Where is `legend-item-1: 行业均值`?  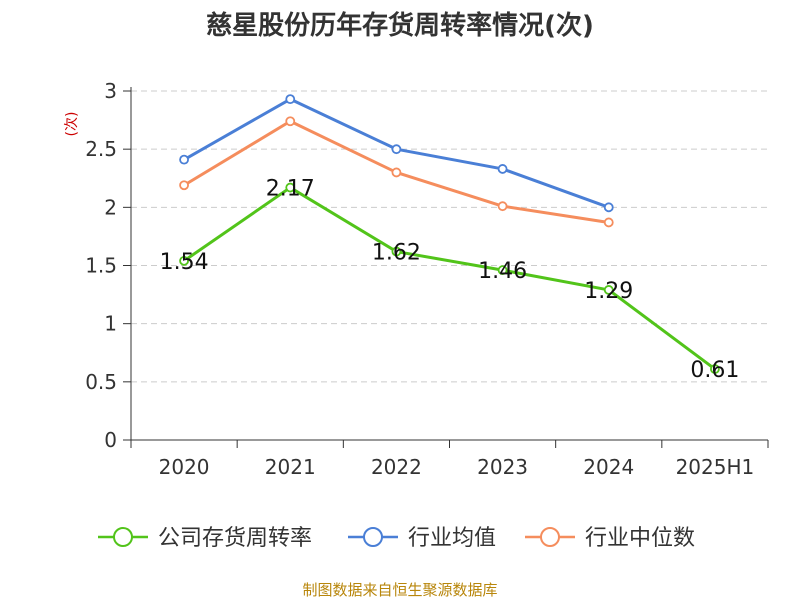 legend-item-1: 行业均值 is located at coordinates (422, 538).